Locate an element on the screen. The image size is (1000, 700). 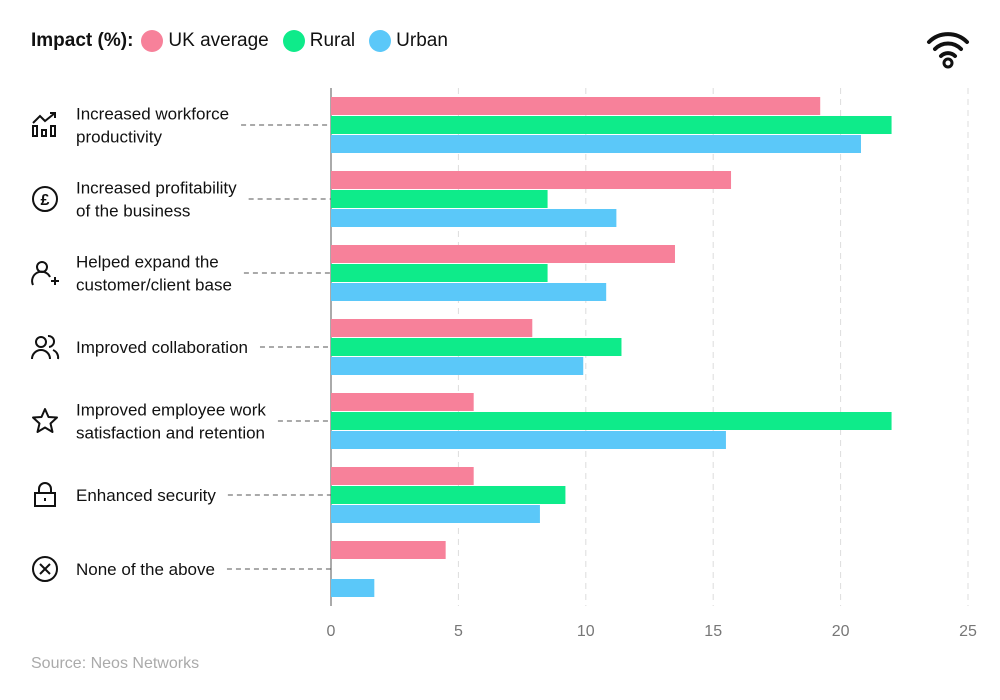
category-label: Increased profitability is located at coordinates (156, 188).